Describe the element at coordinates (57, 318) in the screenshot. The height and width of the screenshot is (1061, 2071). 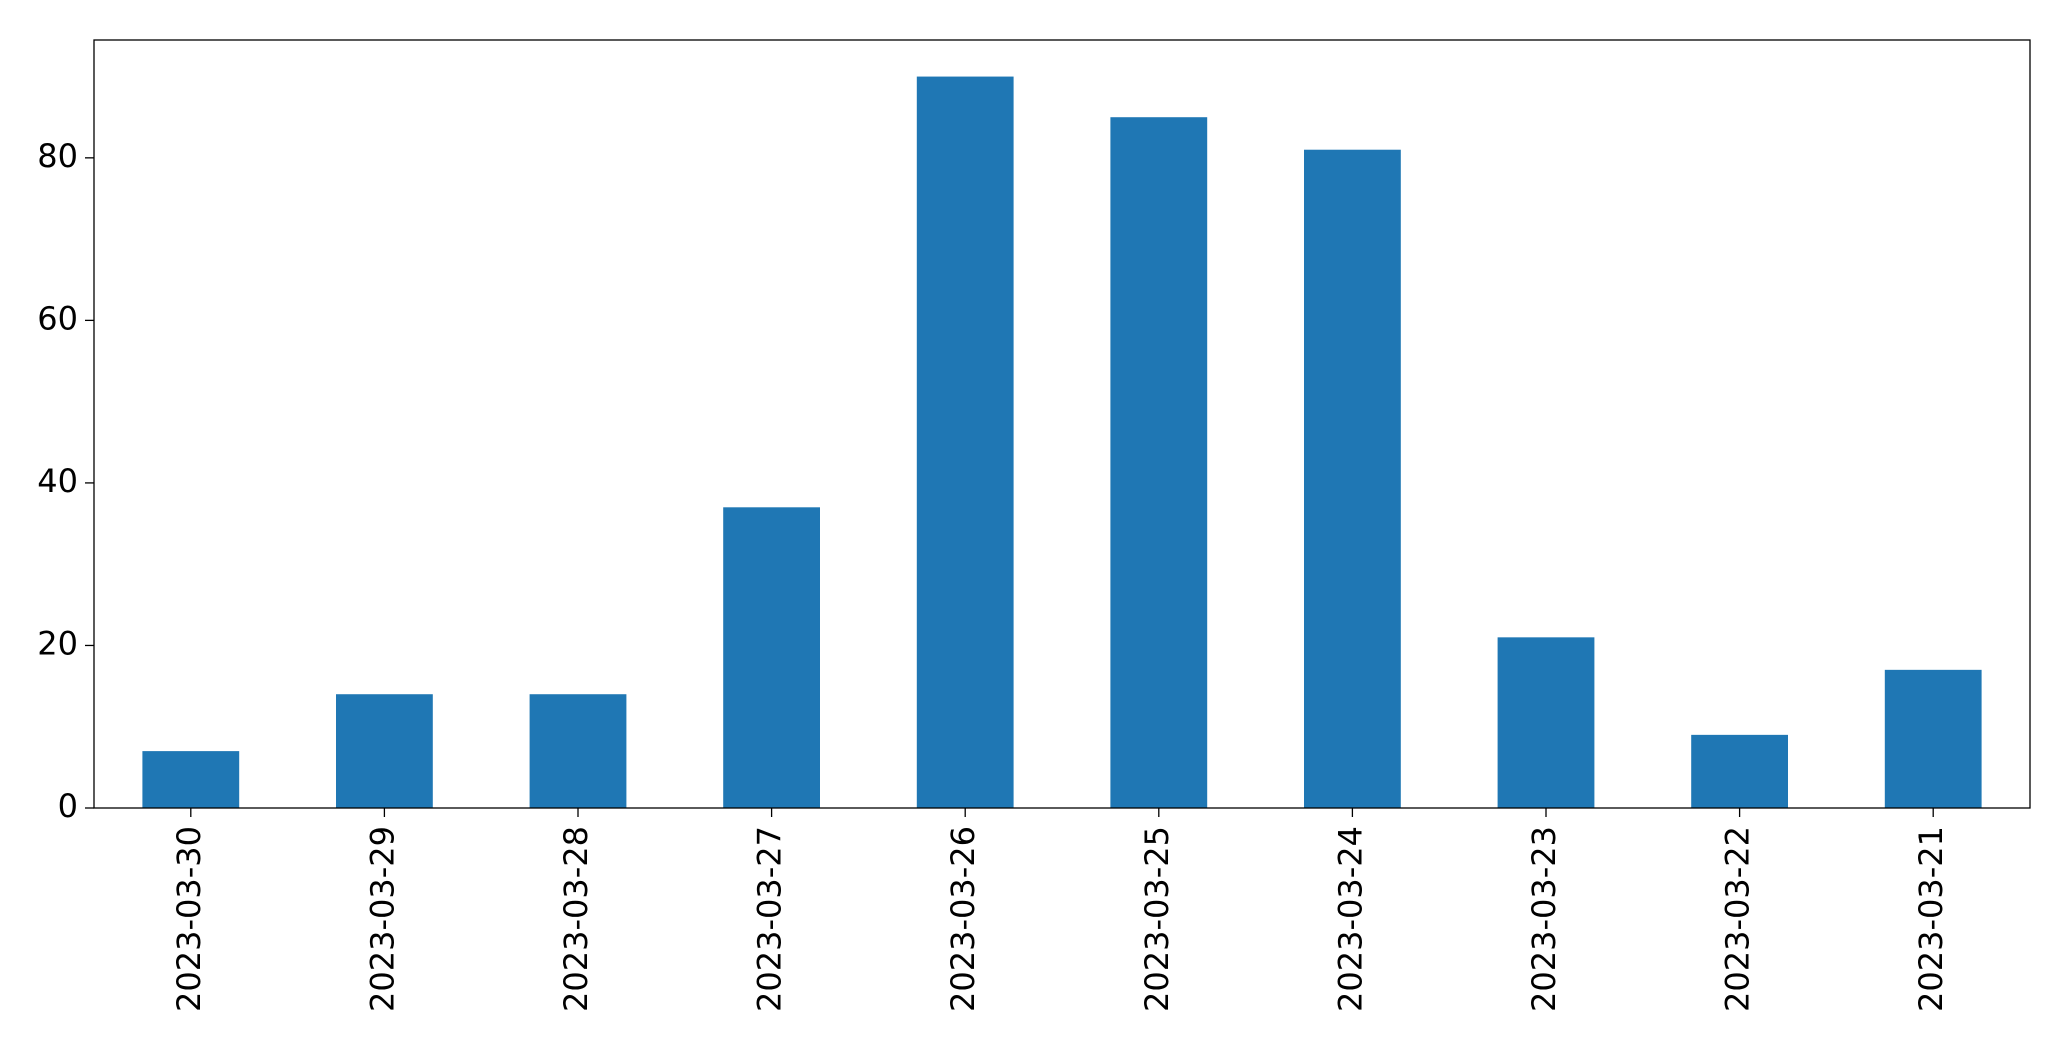
I see `y-tick-label: 60` at that location.